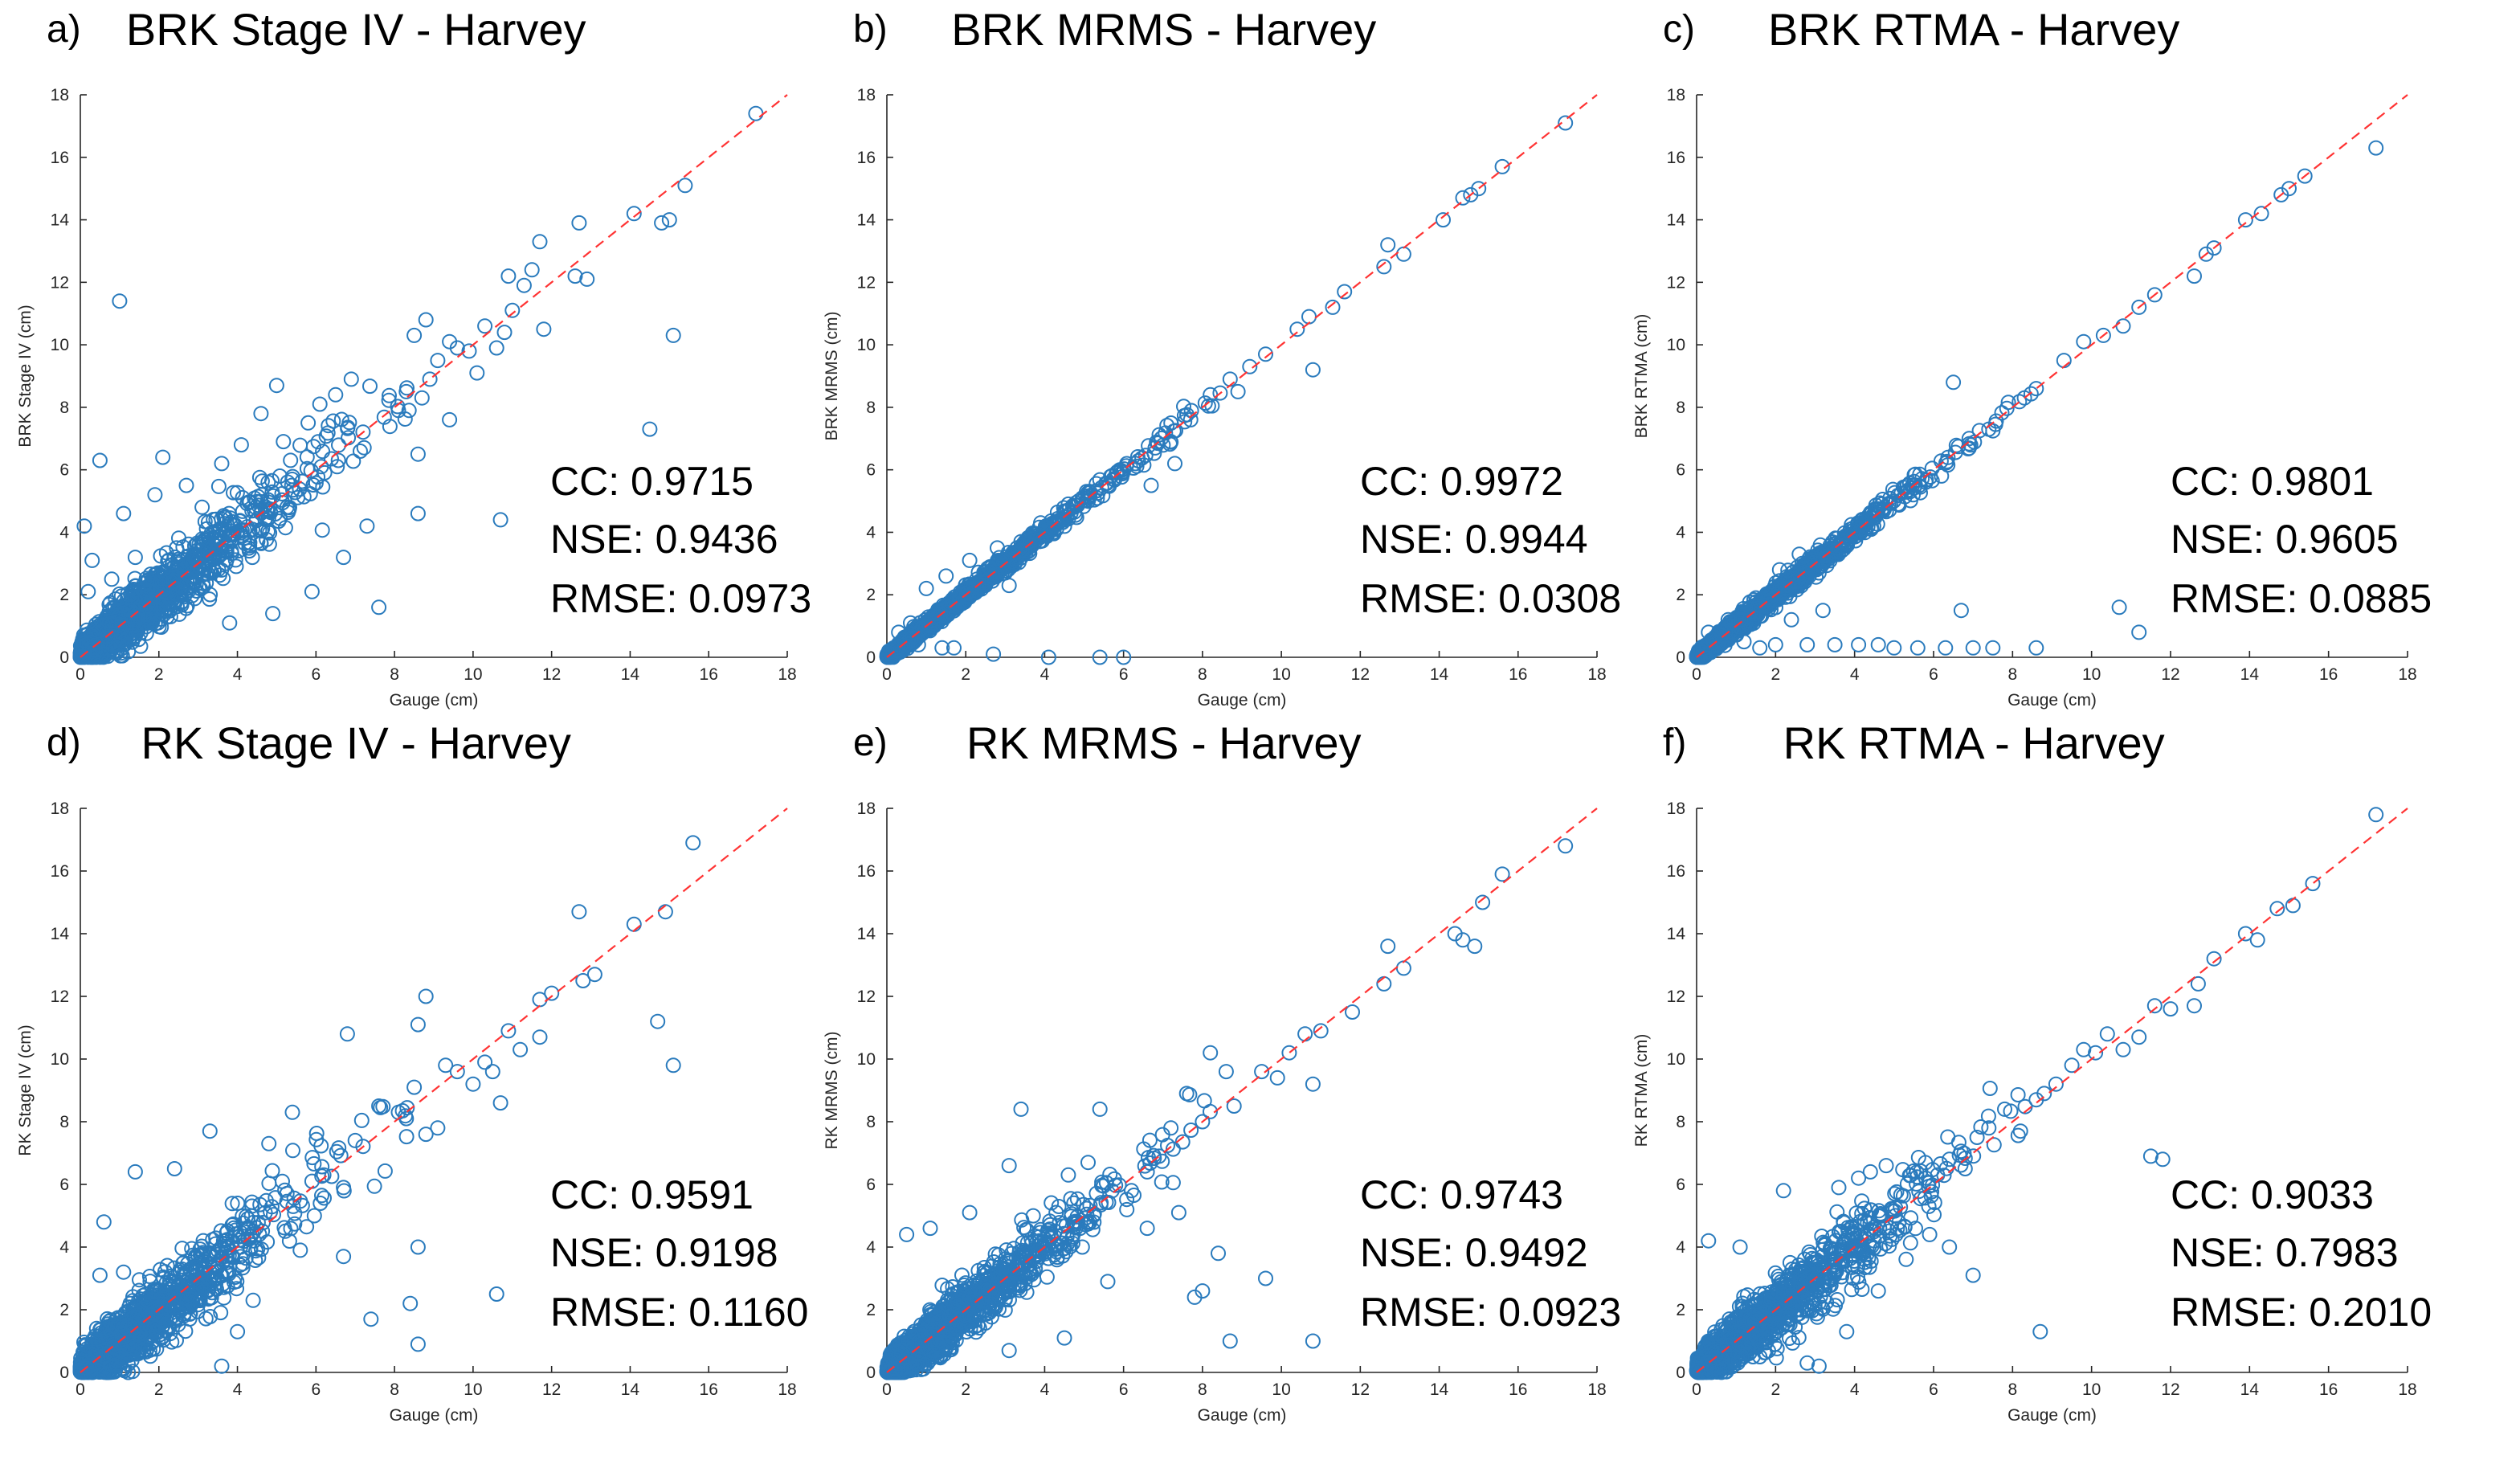 Image resolution: width=2520 pixels, height=1460 pixels. What do you see at coordinates (965, 674) in the screenshot?
I see `x-tick-label: 2` at bounding box center [965, 674].